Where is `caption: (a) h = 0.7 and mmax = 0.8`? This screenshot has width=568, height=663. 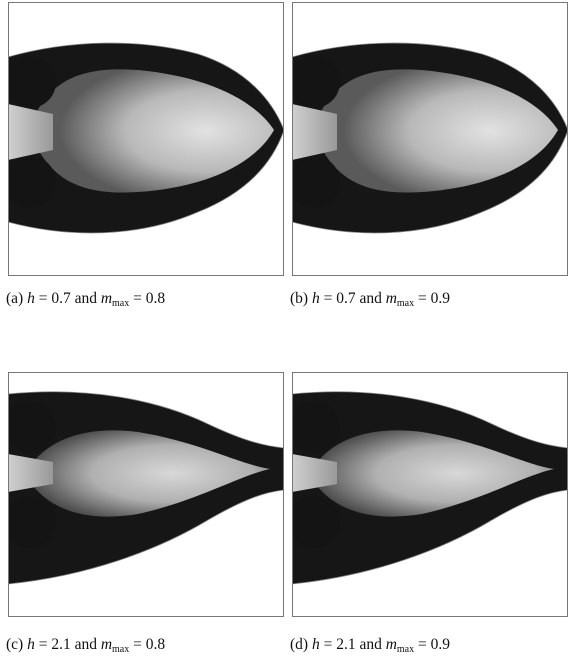
caption: (a) h = 0.7 and mmax = 0.8 is located at coordinates (85, 299).